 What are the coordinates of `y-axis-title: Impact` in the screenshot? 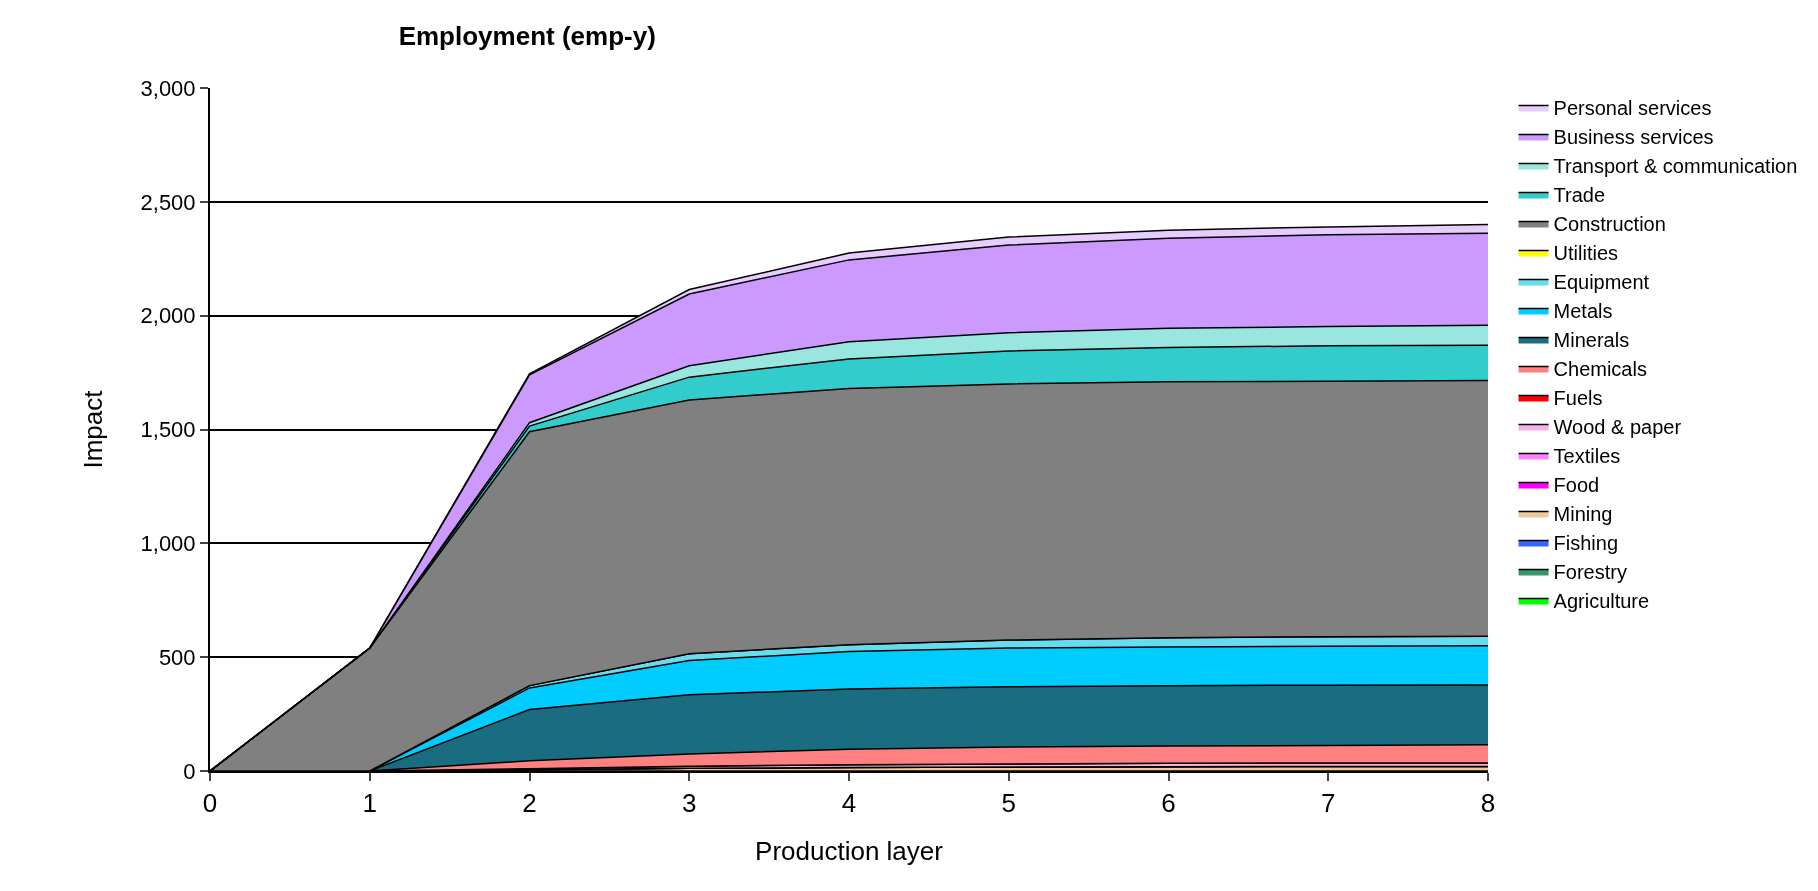 It's located at (93, 429).